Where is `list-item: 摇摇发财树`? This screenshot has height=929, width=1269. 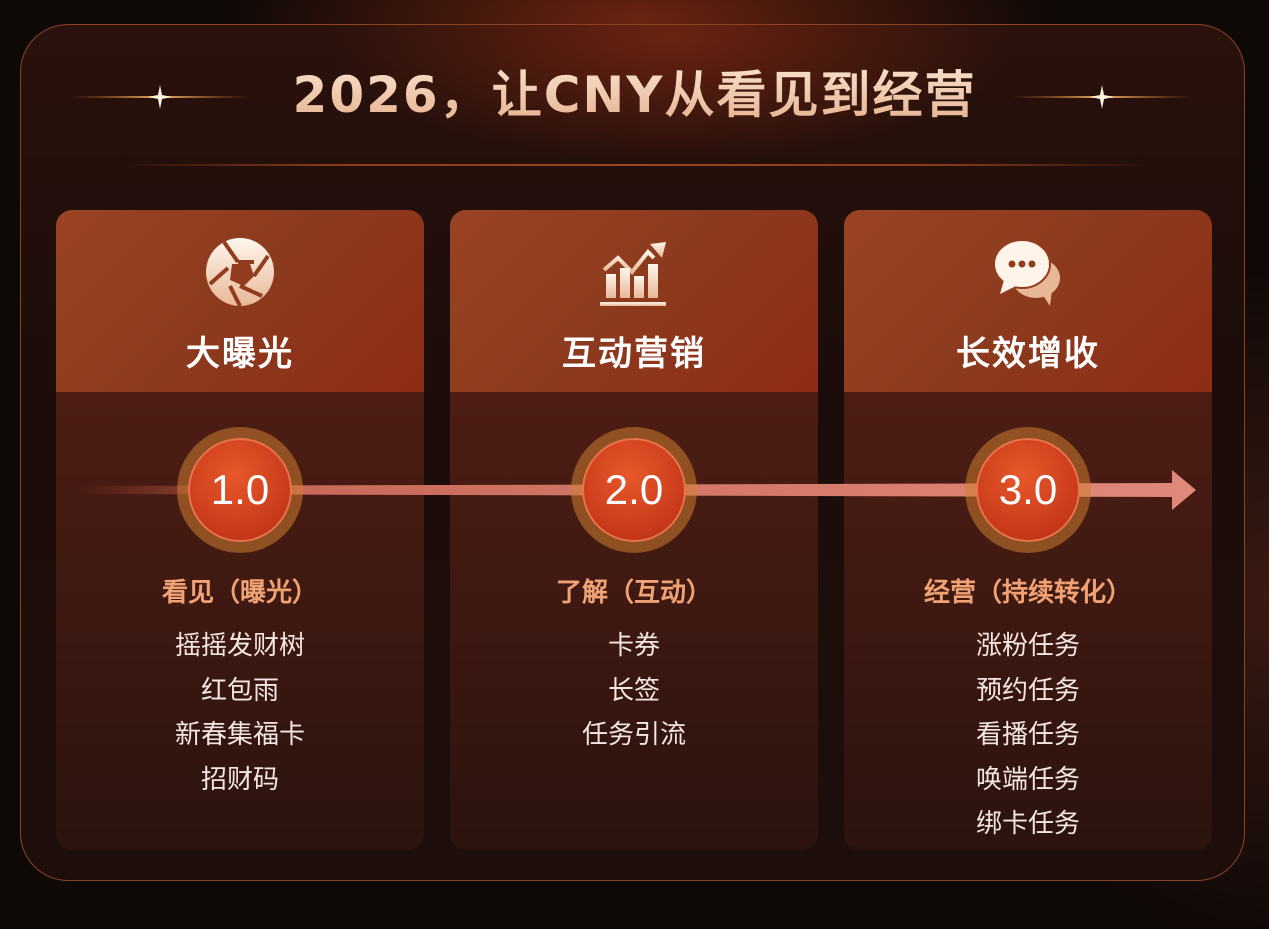
list-item: 摇摇发财树 is located at coordinates (239, 646).